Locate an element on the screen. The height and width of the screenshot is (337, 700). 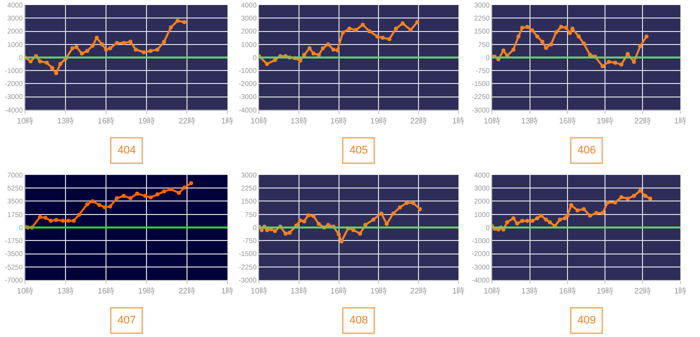
text: 409 is located at coordinates (587, 320).